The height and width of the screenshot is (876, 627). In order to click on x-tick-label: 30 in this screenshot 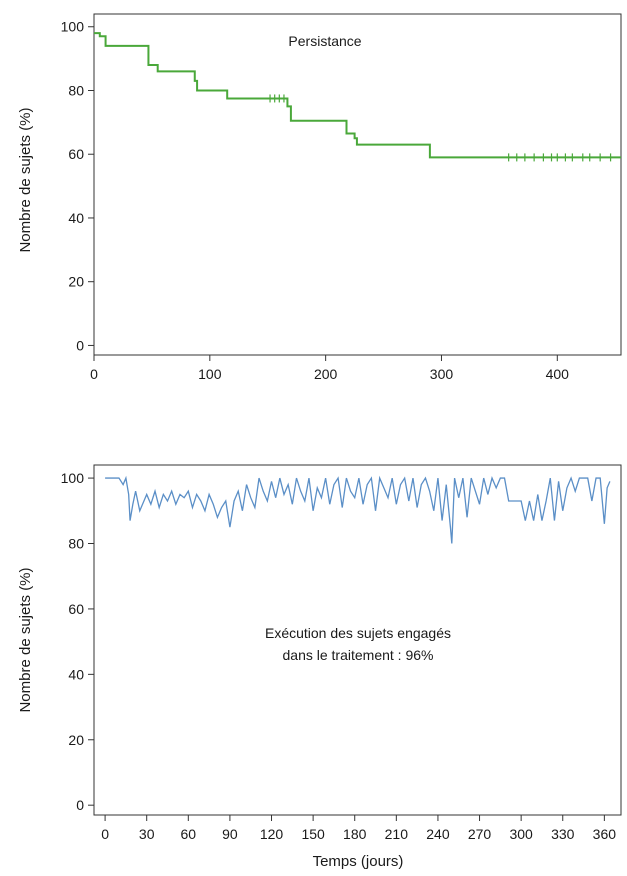, I will do `click(147, 834)`.